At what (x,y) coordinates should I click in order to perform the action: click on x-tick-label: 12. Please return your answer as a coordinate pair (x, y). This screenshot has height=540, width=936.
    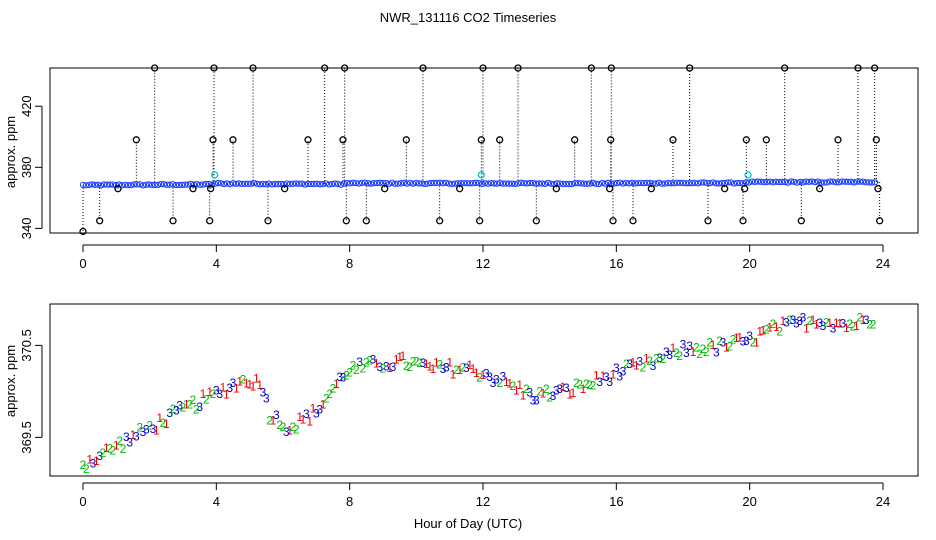
    Looking at the image, I should click on (483, 501).